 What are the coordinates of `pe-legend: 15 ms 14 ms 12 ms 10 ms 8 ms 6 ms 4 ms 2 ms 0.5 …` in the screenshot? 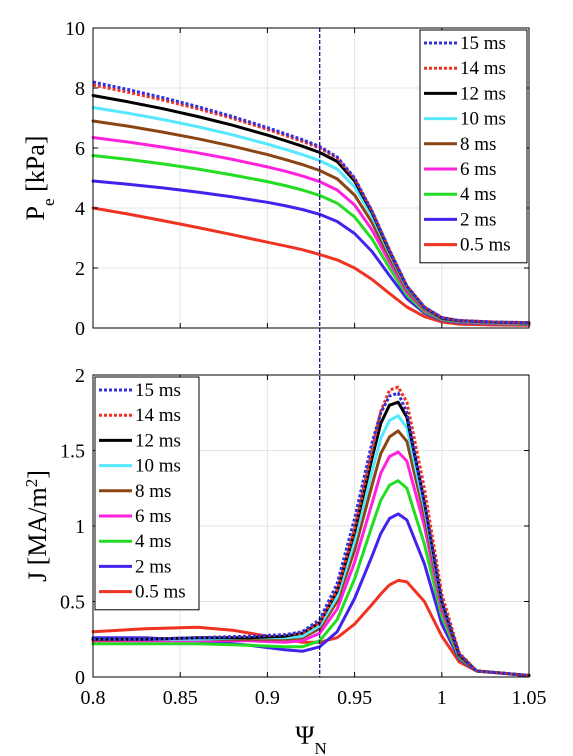 It's located at (473, 146).